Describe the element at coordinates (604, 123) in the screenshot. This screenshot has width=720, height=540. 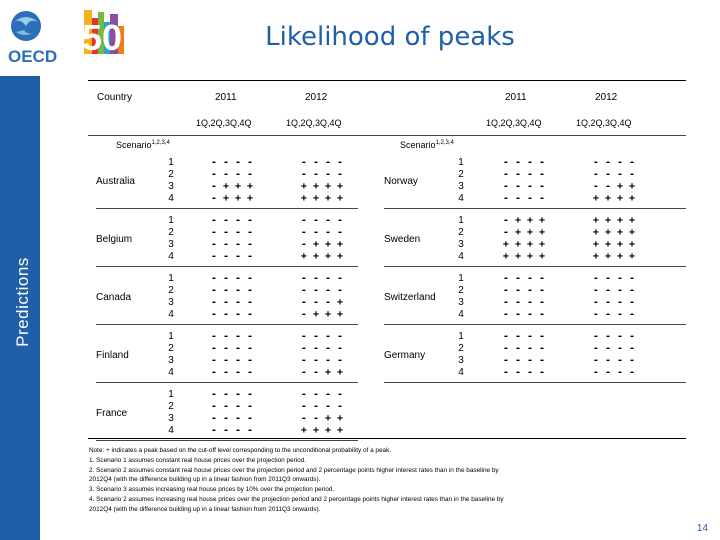
I see `quarters-right-2012: 1Q,2Q,3Q,4Q` at that location.